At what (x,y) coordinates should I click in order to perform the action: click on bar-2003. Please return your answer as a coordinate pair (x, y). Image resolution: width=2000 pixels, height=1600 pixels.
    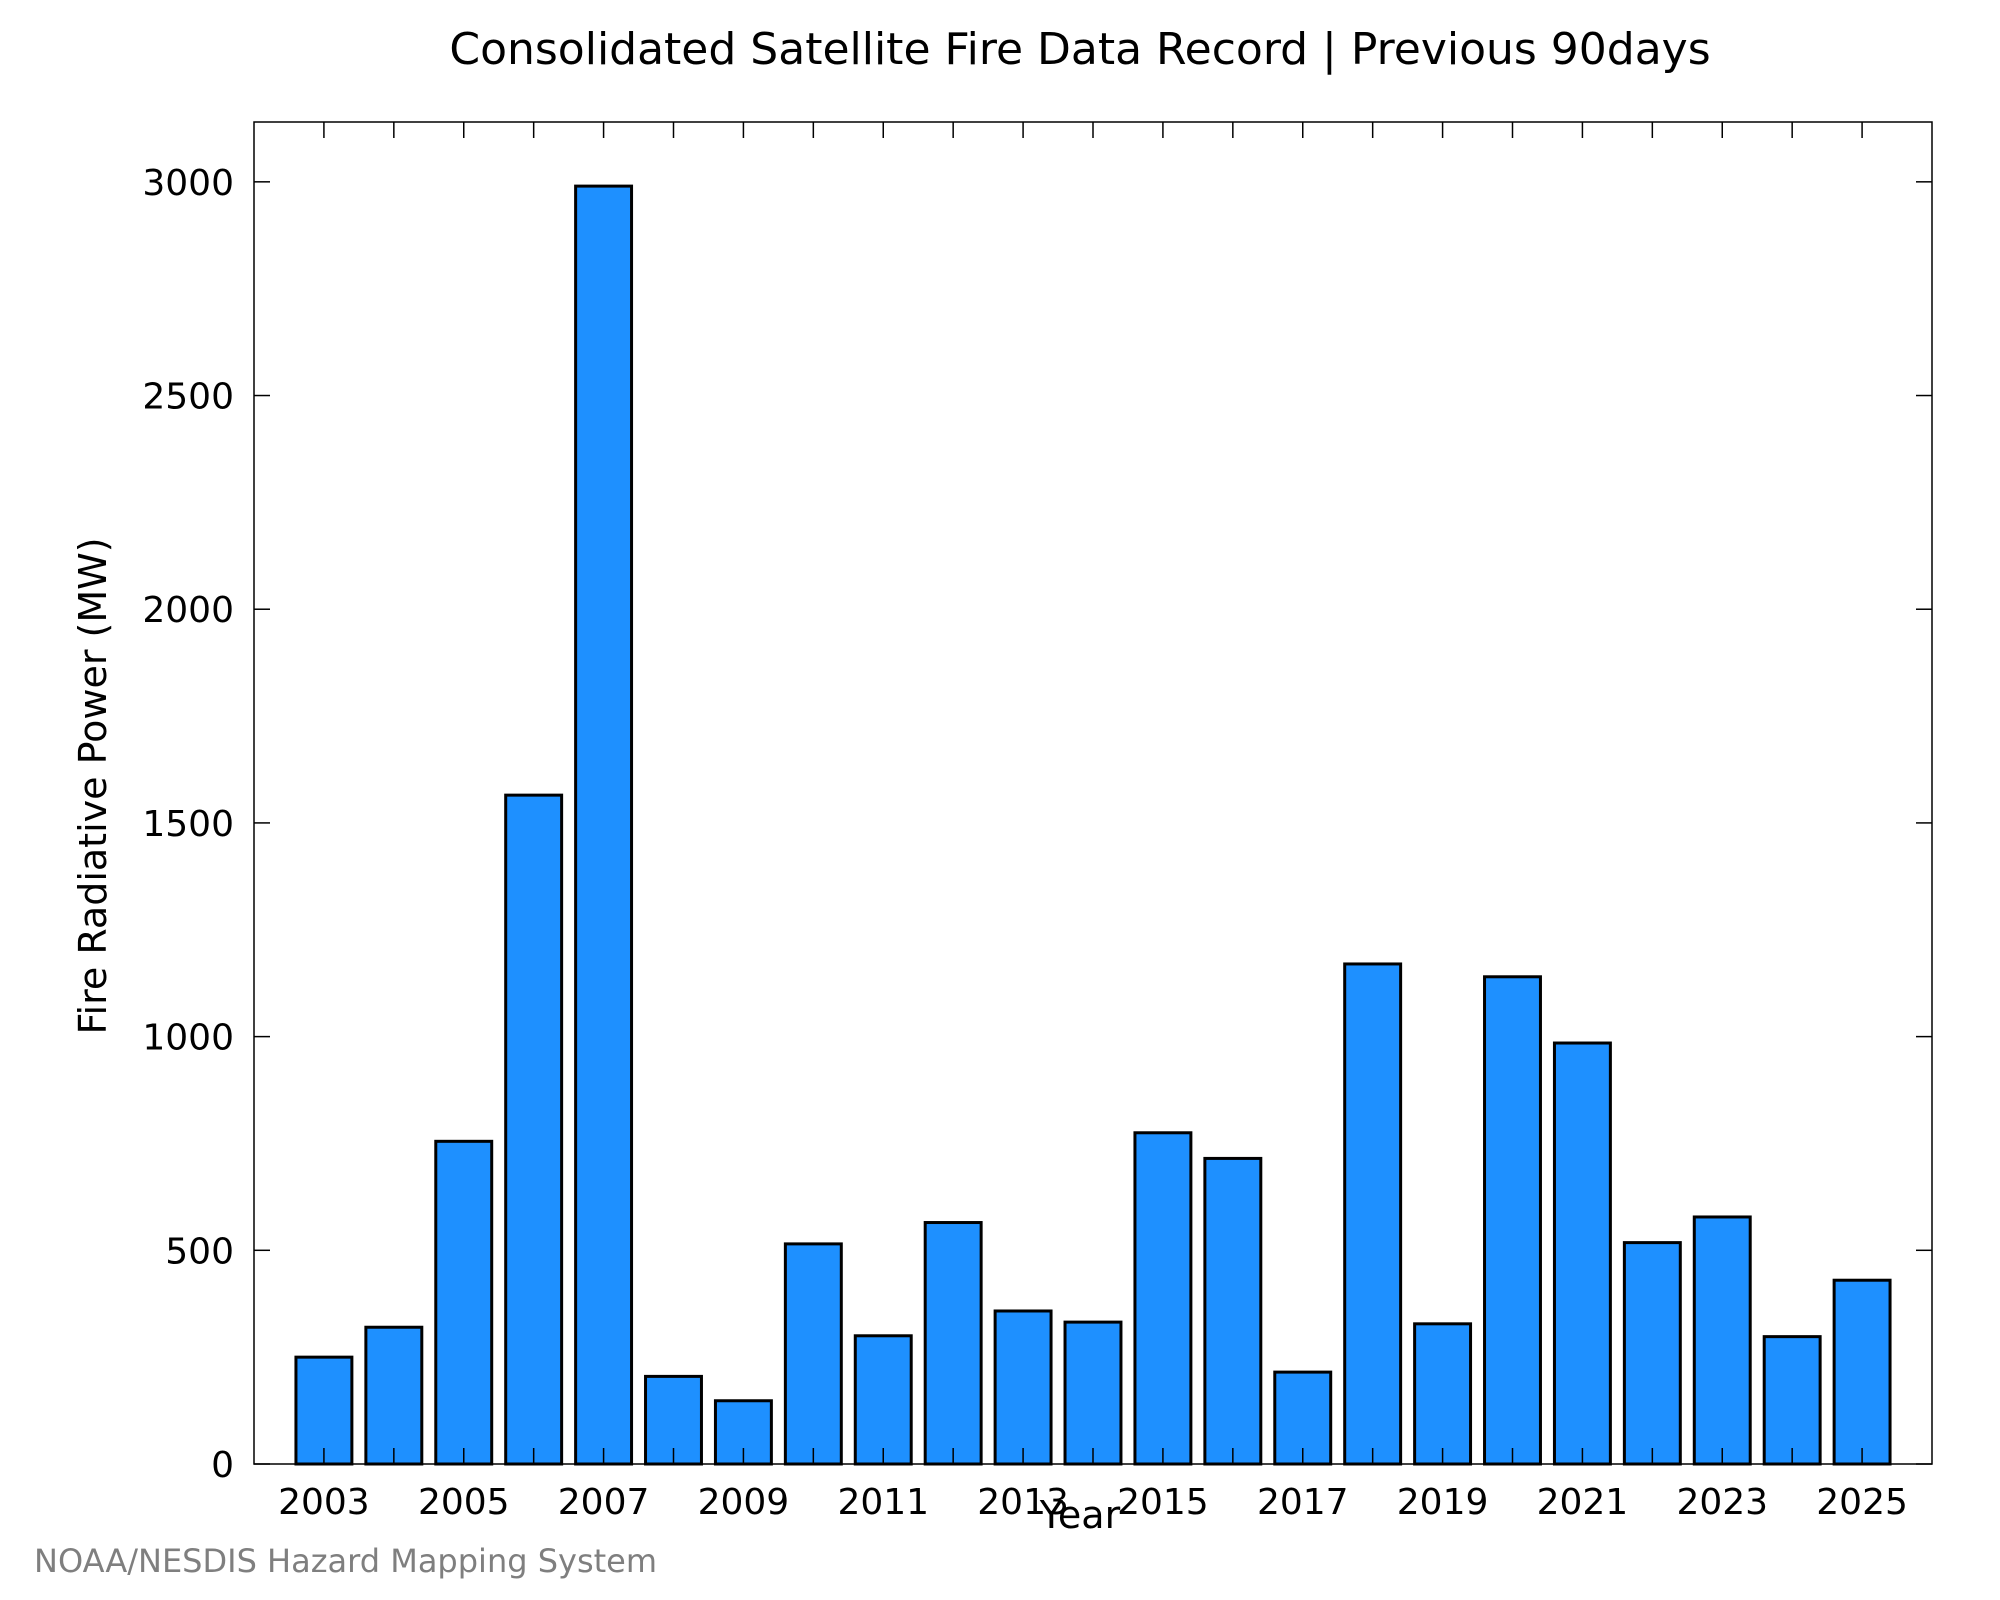
    Looking at the image, I should click on (324, 1410).